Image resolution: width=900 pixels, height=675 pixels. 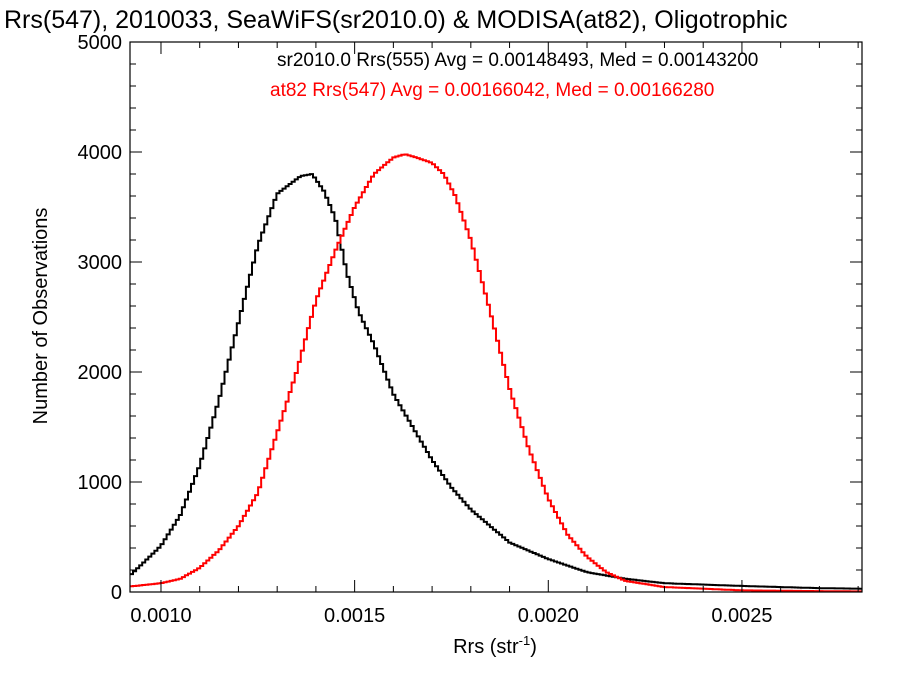 What do you see at coordinates (100, 373) in the screenshot?
I see `y-tick-label: 2000` at bounding box center [100, 373].